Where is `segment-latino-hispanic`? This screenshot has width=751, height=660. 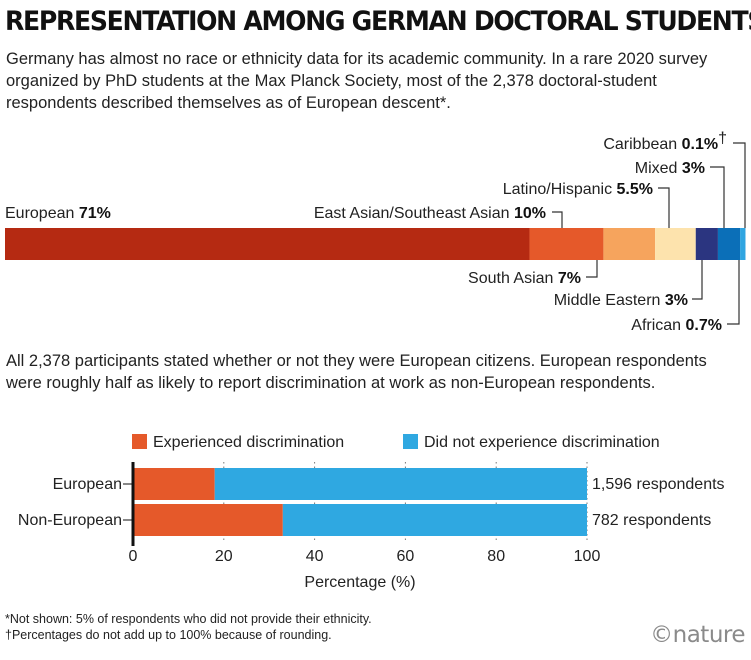
segment-latino-hispanic is located at coordinates (675, 244).